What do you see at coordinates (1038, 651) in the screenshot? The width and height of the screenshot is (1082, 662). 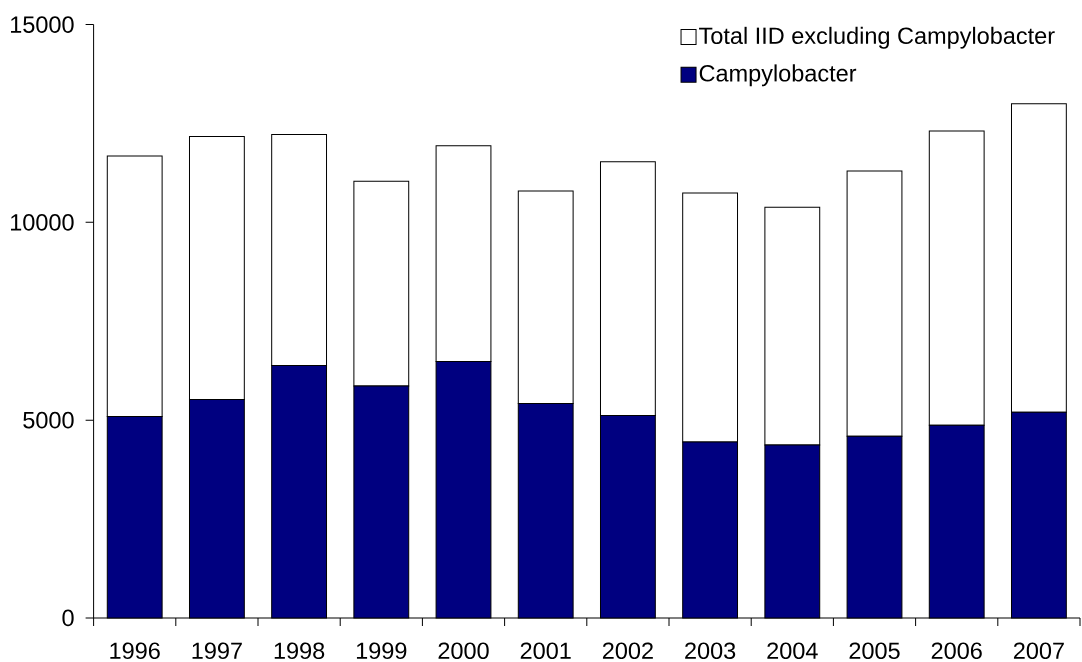 I see `x-tick-label: 2007` at bounding box center [1038, 651].